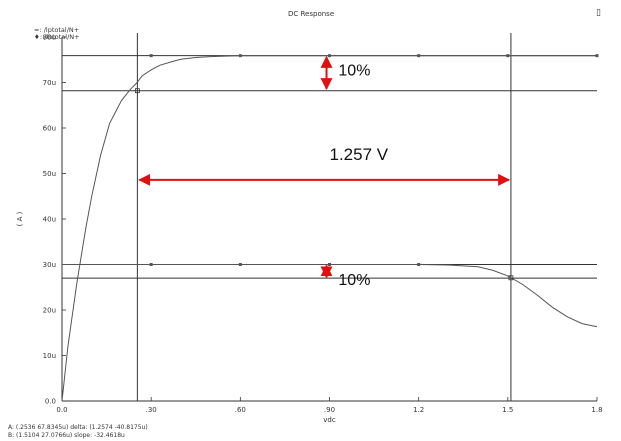 Image resolution: width=621 pixels, height=441 pixels. Describe the element at coordinates (50, 402) in the screenshot. I see `y-tick-label: 0.0` at that location.